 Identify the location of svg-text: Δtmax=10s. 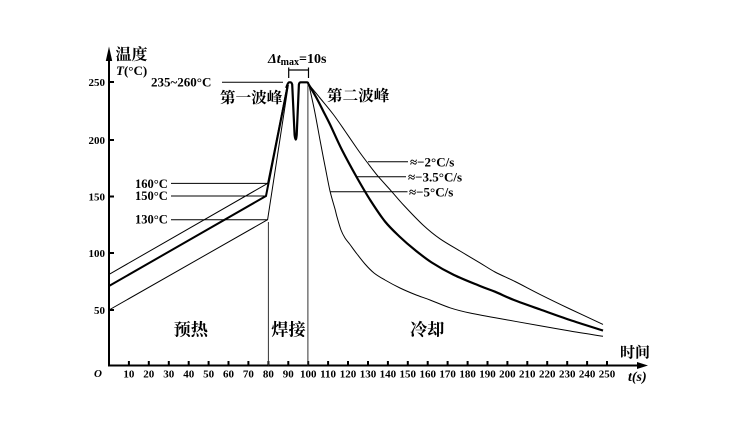
(297, 60).